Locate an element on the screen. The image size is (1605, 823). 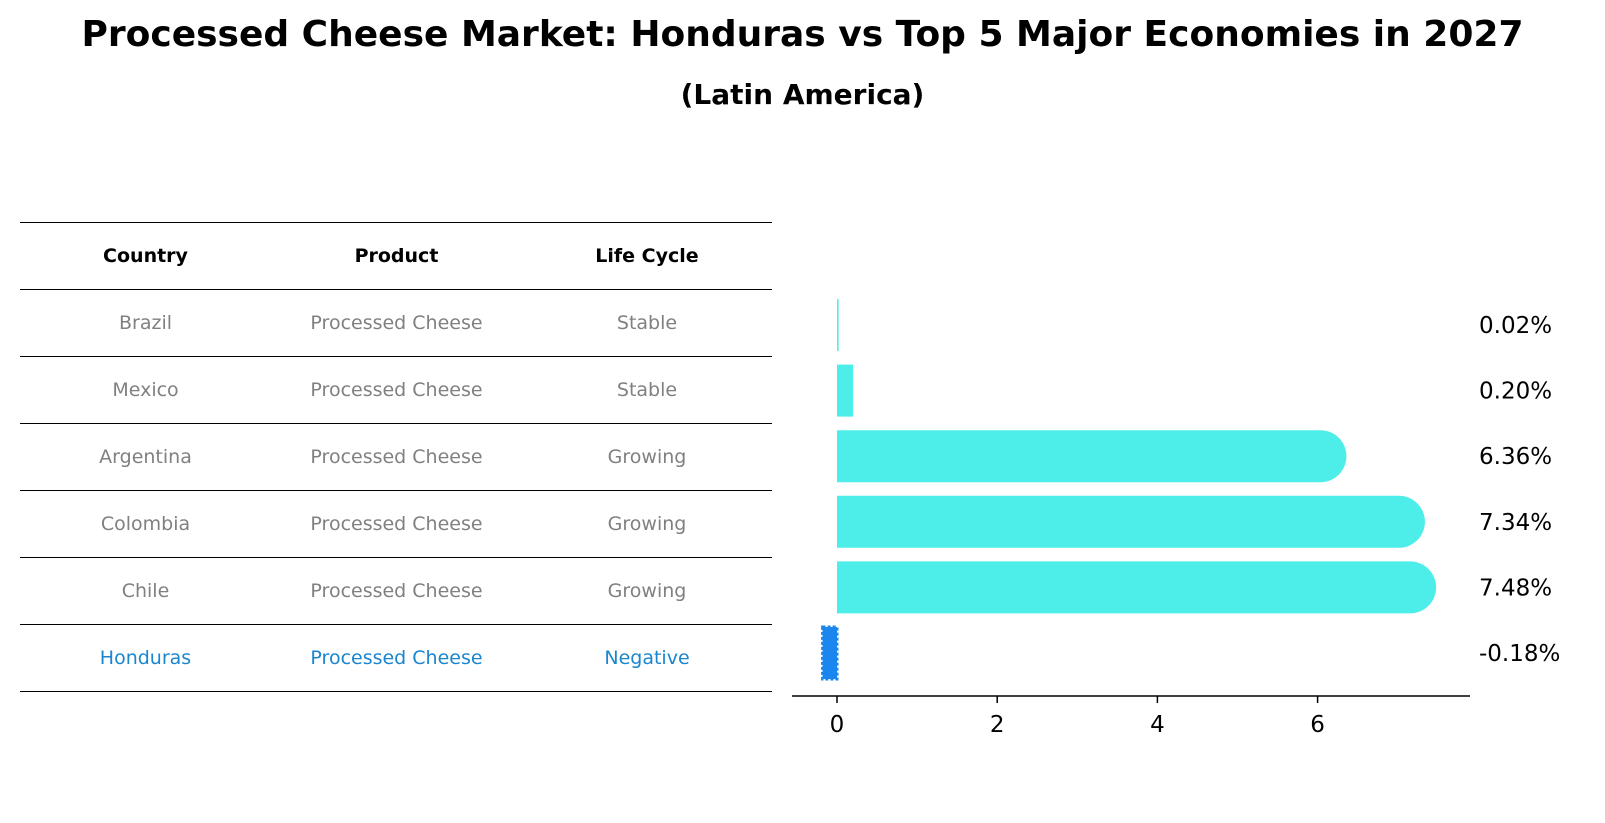
value-label: 0.20% is located at coordinates (1515, 392).